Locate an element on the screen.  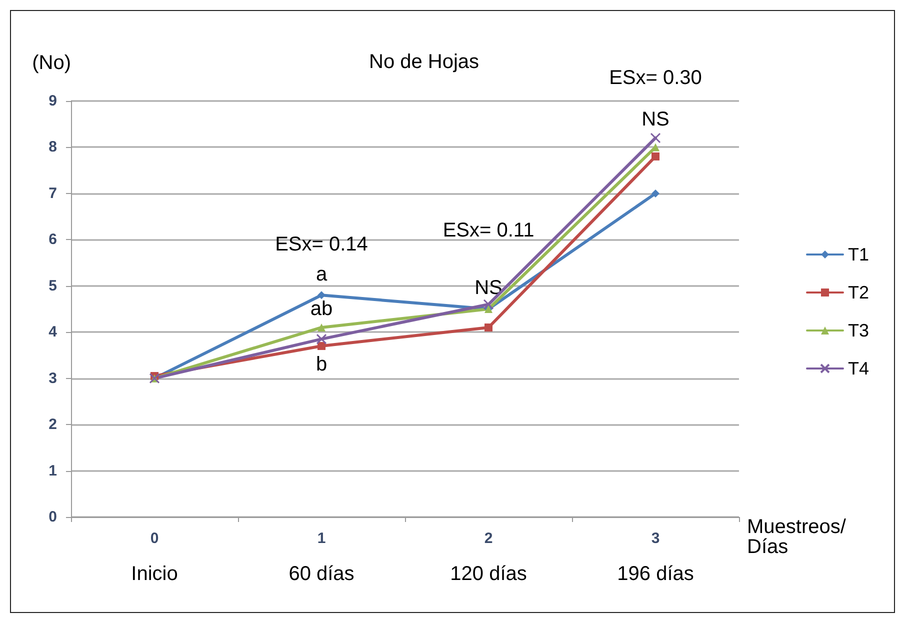
y-tick-label: 4 is located at coordinates (53, 332).